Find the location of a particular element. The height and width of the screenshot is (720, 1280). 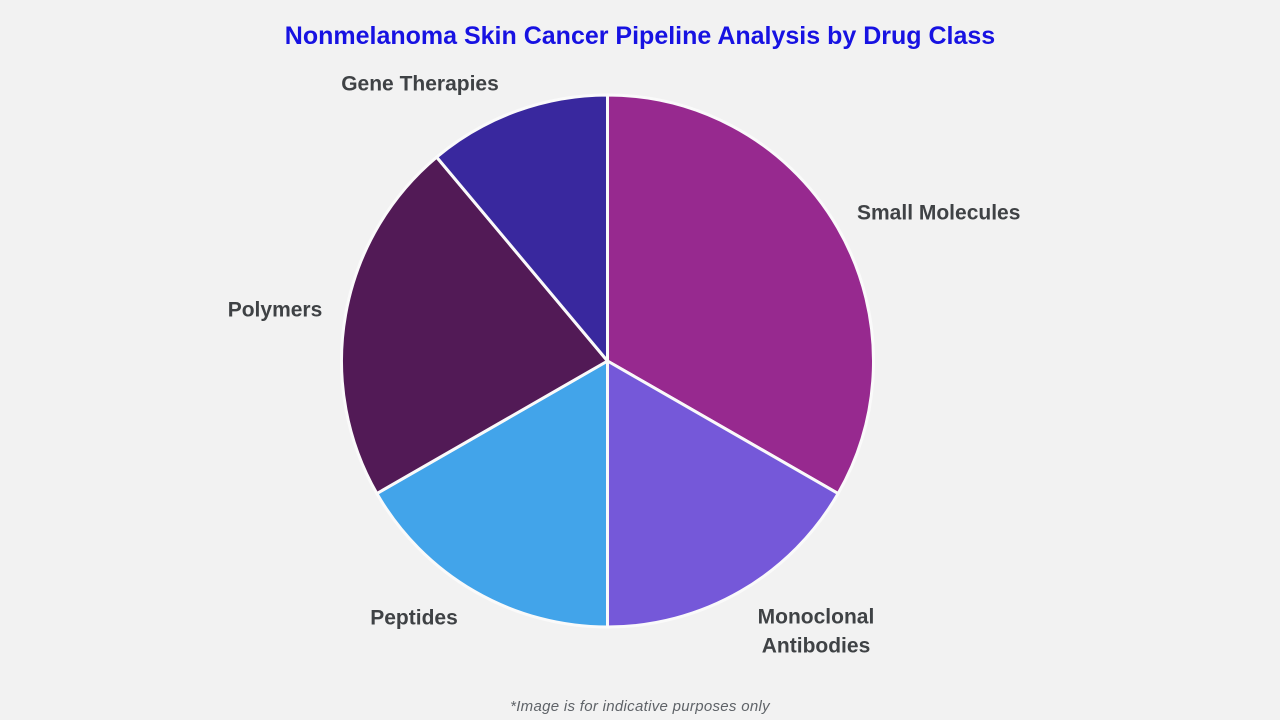

footnote: *Image is for indicative purposes only is located at coordinates (640, 706).